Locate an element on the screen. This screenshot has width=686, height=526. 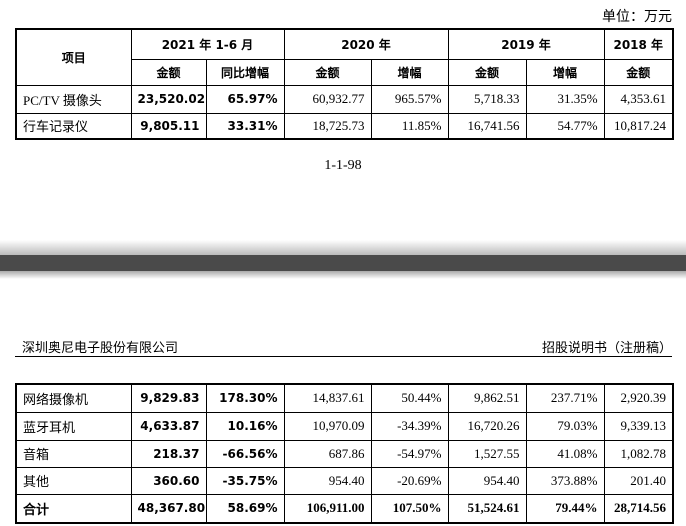
cell: 14,837.61 is located at coordinates (327, 398).